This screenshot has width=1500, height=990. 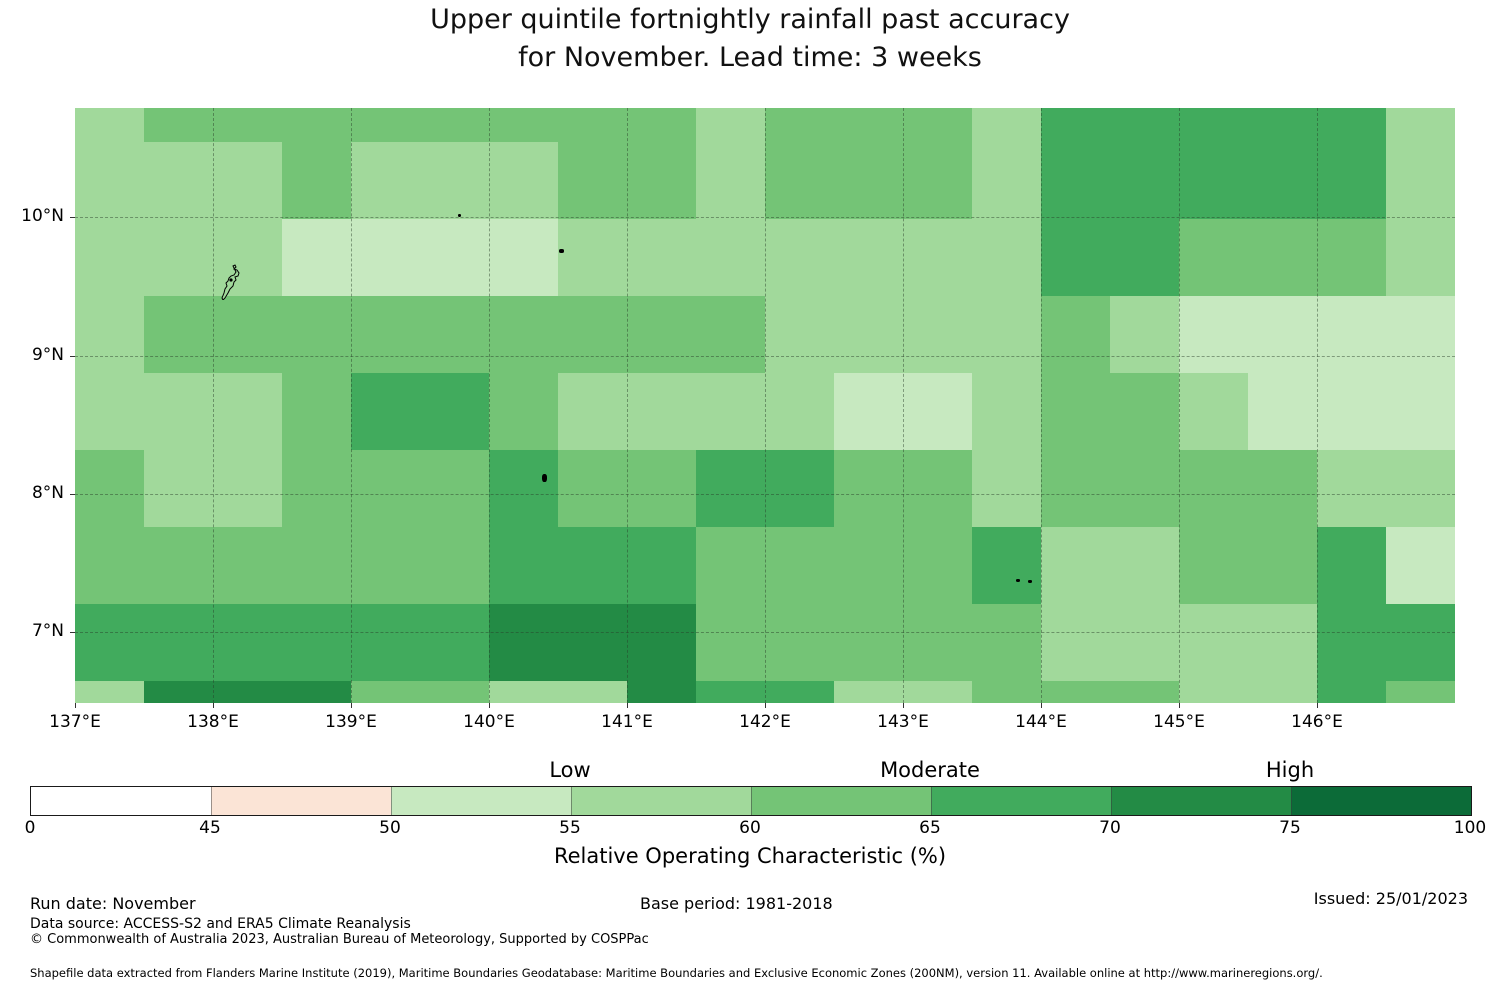 What do you see at coordinates (1317, 722) in the screenshot?
I see `x-tick-label: 146°E` at bounding box center [1317, 722].